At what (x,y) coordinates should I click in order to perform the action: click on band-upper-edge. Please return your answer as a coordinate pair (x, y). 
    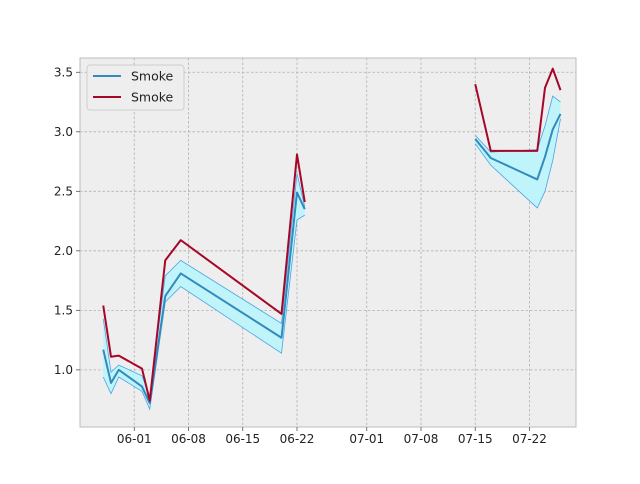
    Looking at the image, I should click on (517, 124).